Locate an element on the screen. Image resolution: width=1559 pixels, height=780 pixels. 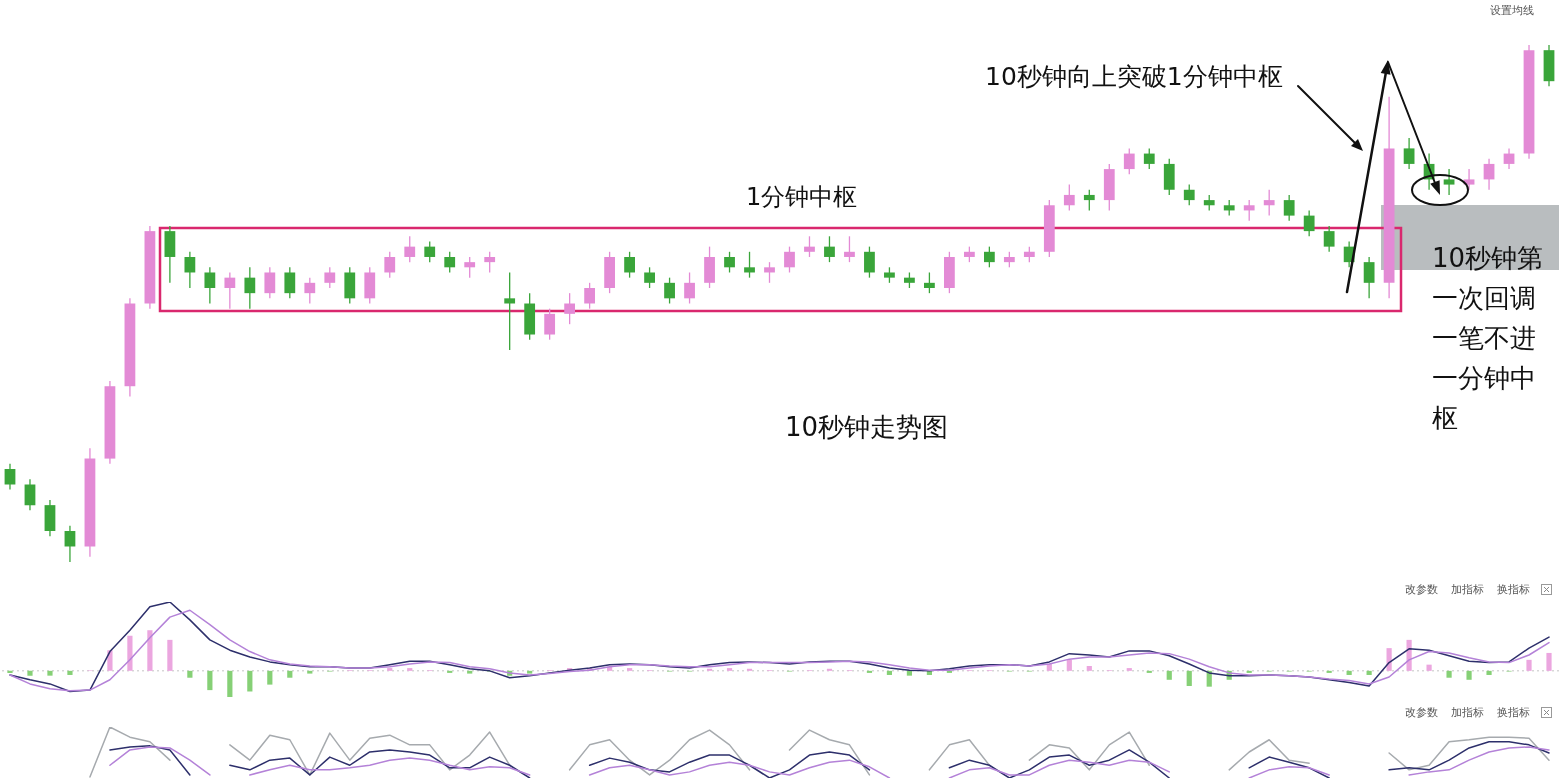
annotation: 10秒钟第一次回调一笔不进一分钟中枢 is located at coordinates (1488, 338).